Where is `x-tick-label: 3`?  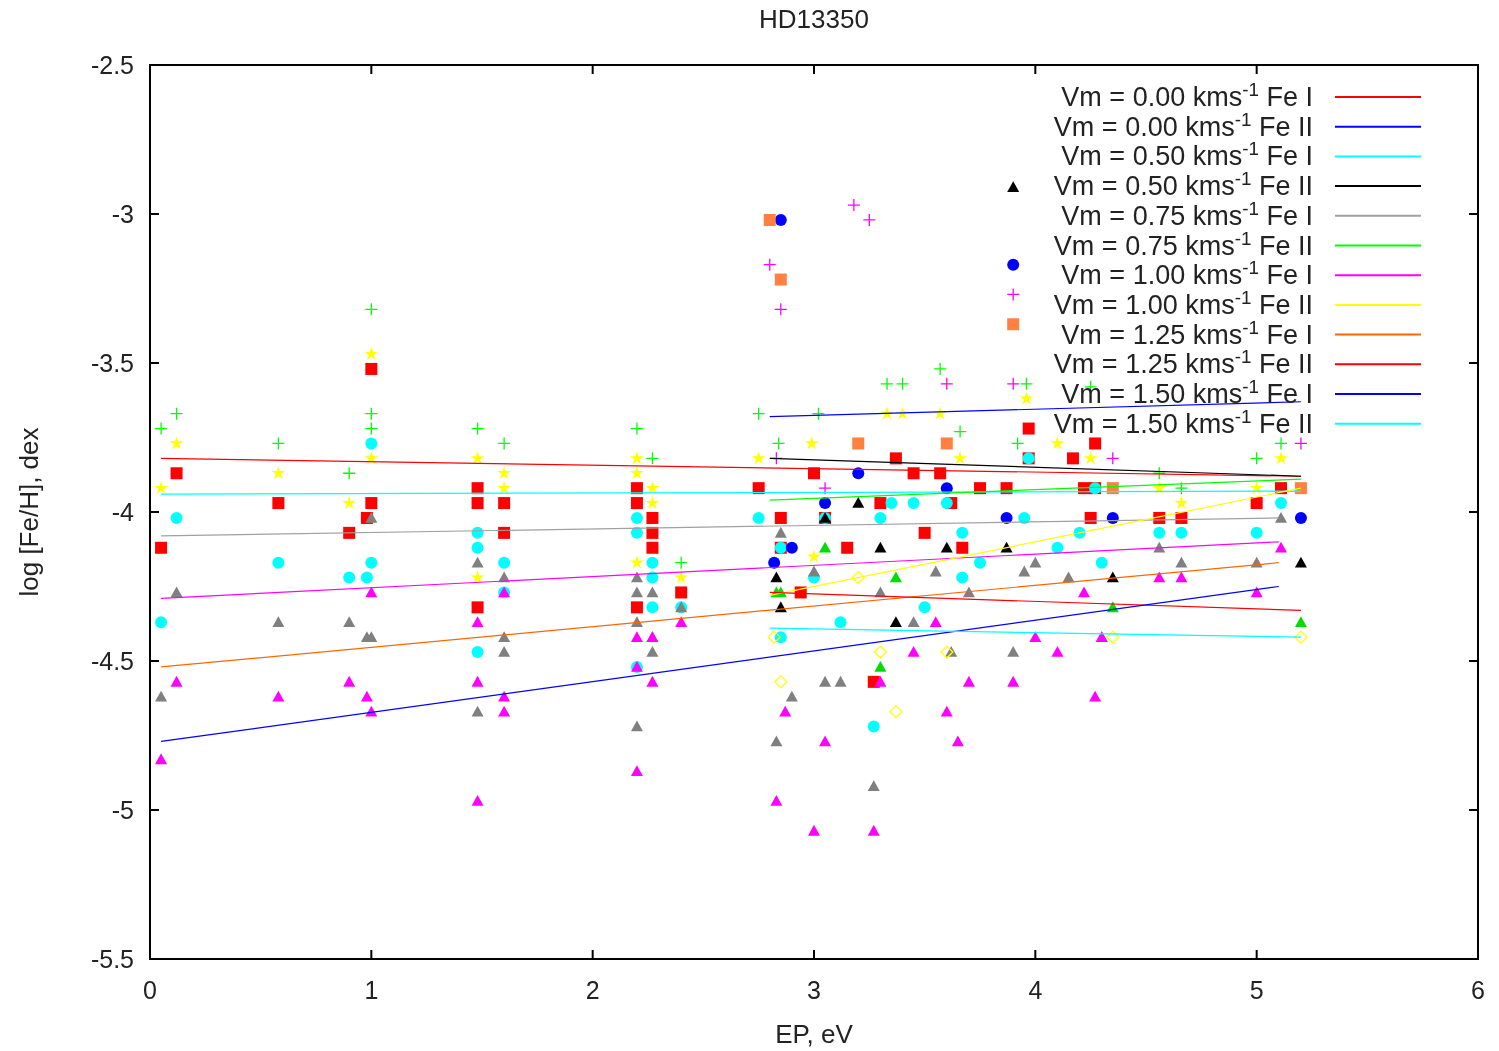
x-tick-label: 3 is located at coordinates (814, 990).